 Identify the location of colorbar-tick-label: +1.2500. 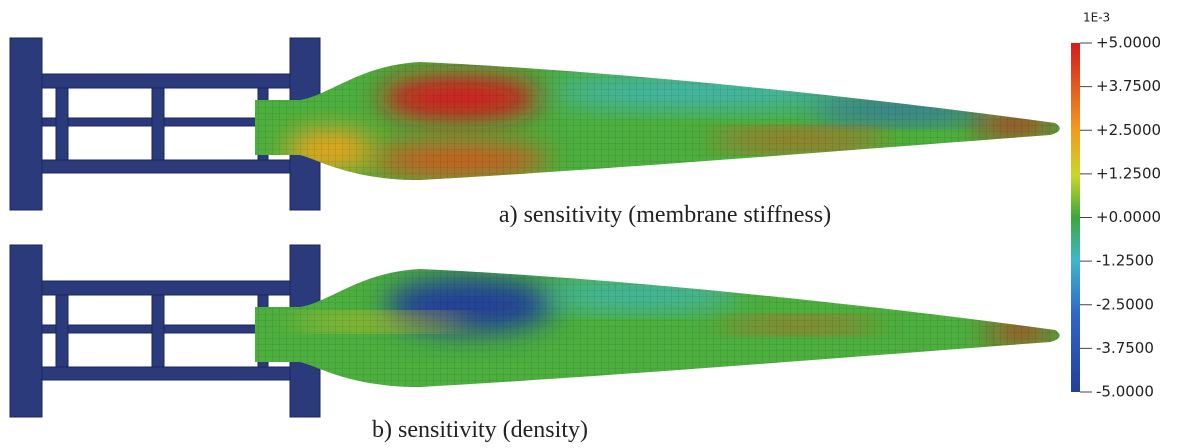
(1128, 173).